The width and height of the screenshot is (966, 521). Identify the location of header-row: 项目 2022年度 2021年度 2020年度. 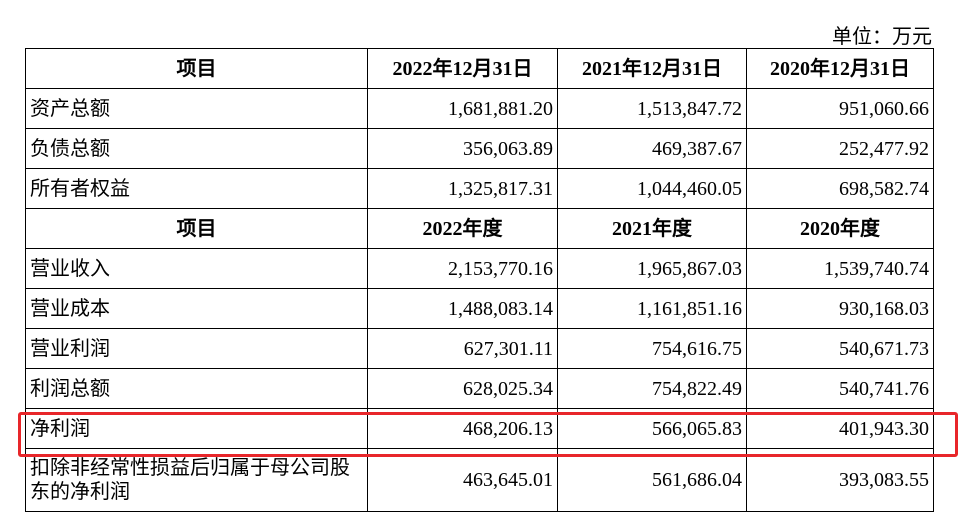
(479, 228).